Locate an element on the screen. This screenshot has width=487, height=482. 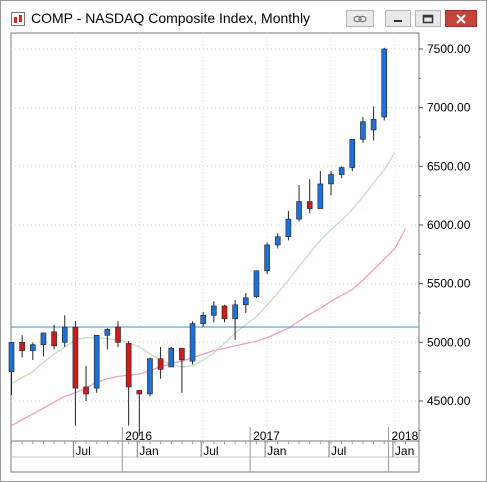
maximize-button is located at coordinates (428, 18).